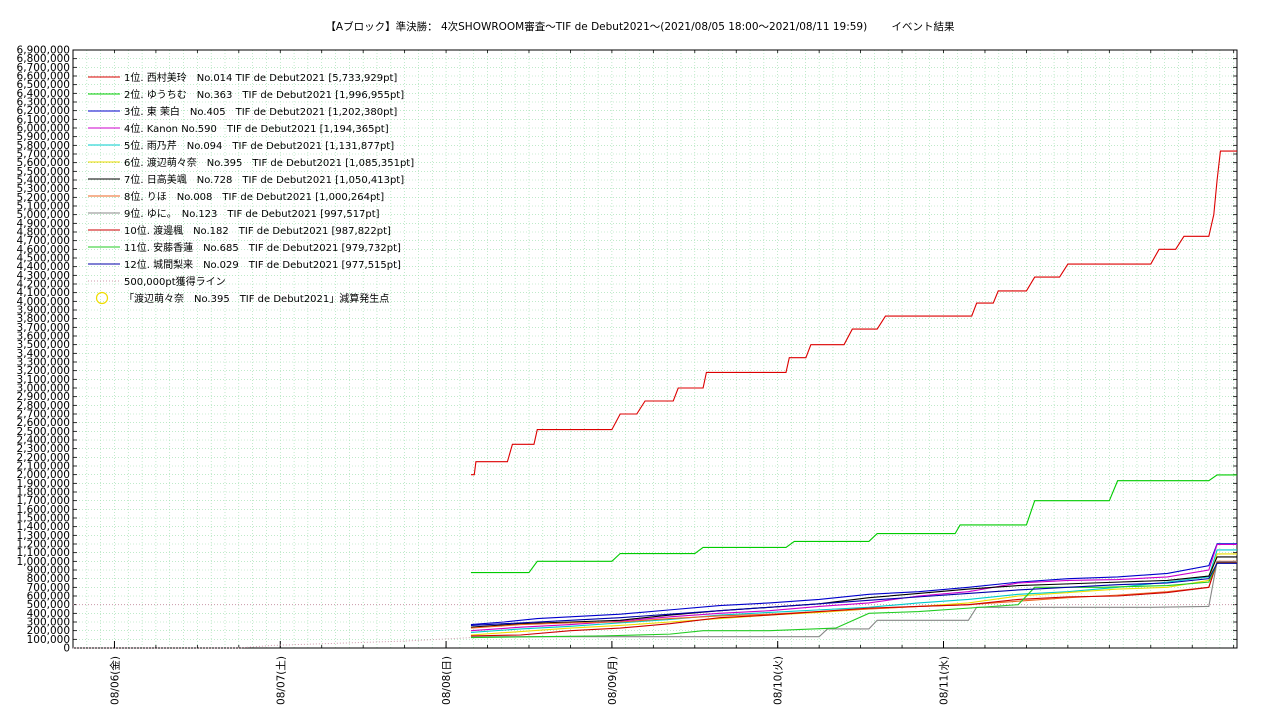 This screenshot has height=720, width=1280. Describe the element at coordinates (43, 337) in the screenshot. I see `y-tick-label: 3,600,000` at that location.